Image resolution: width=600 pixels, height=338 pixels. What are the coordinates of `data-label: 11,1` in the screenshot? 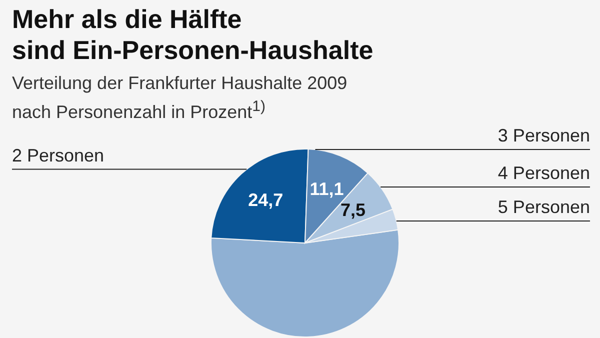 It's located at (327, 188).